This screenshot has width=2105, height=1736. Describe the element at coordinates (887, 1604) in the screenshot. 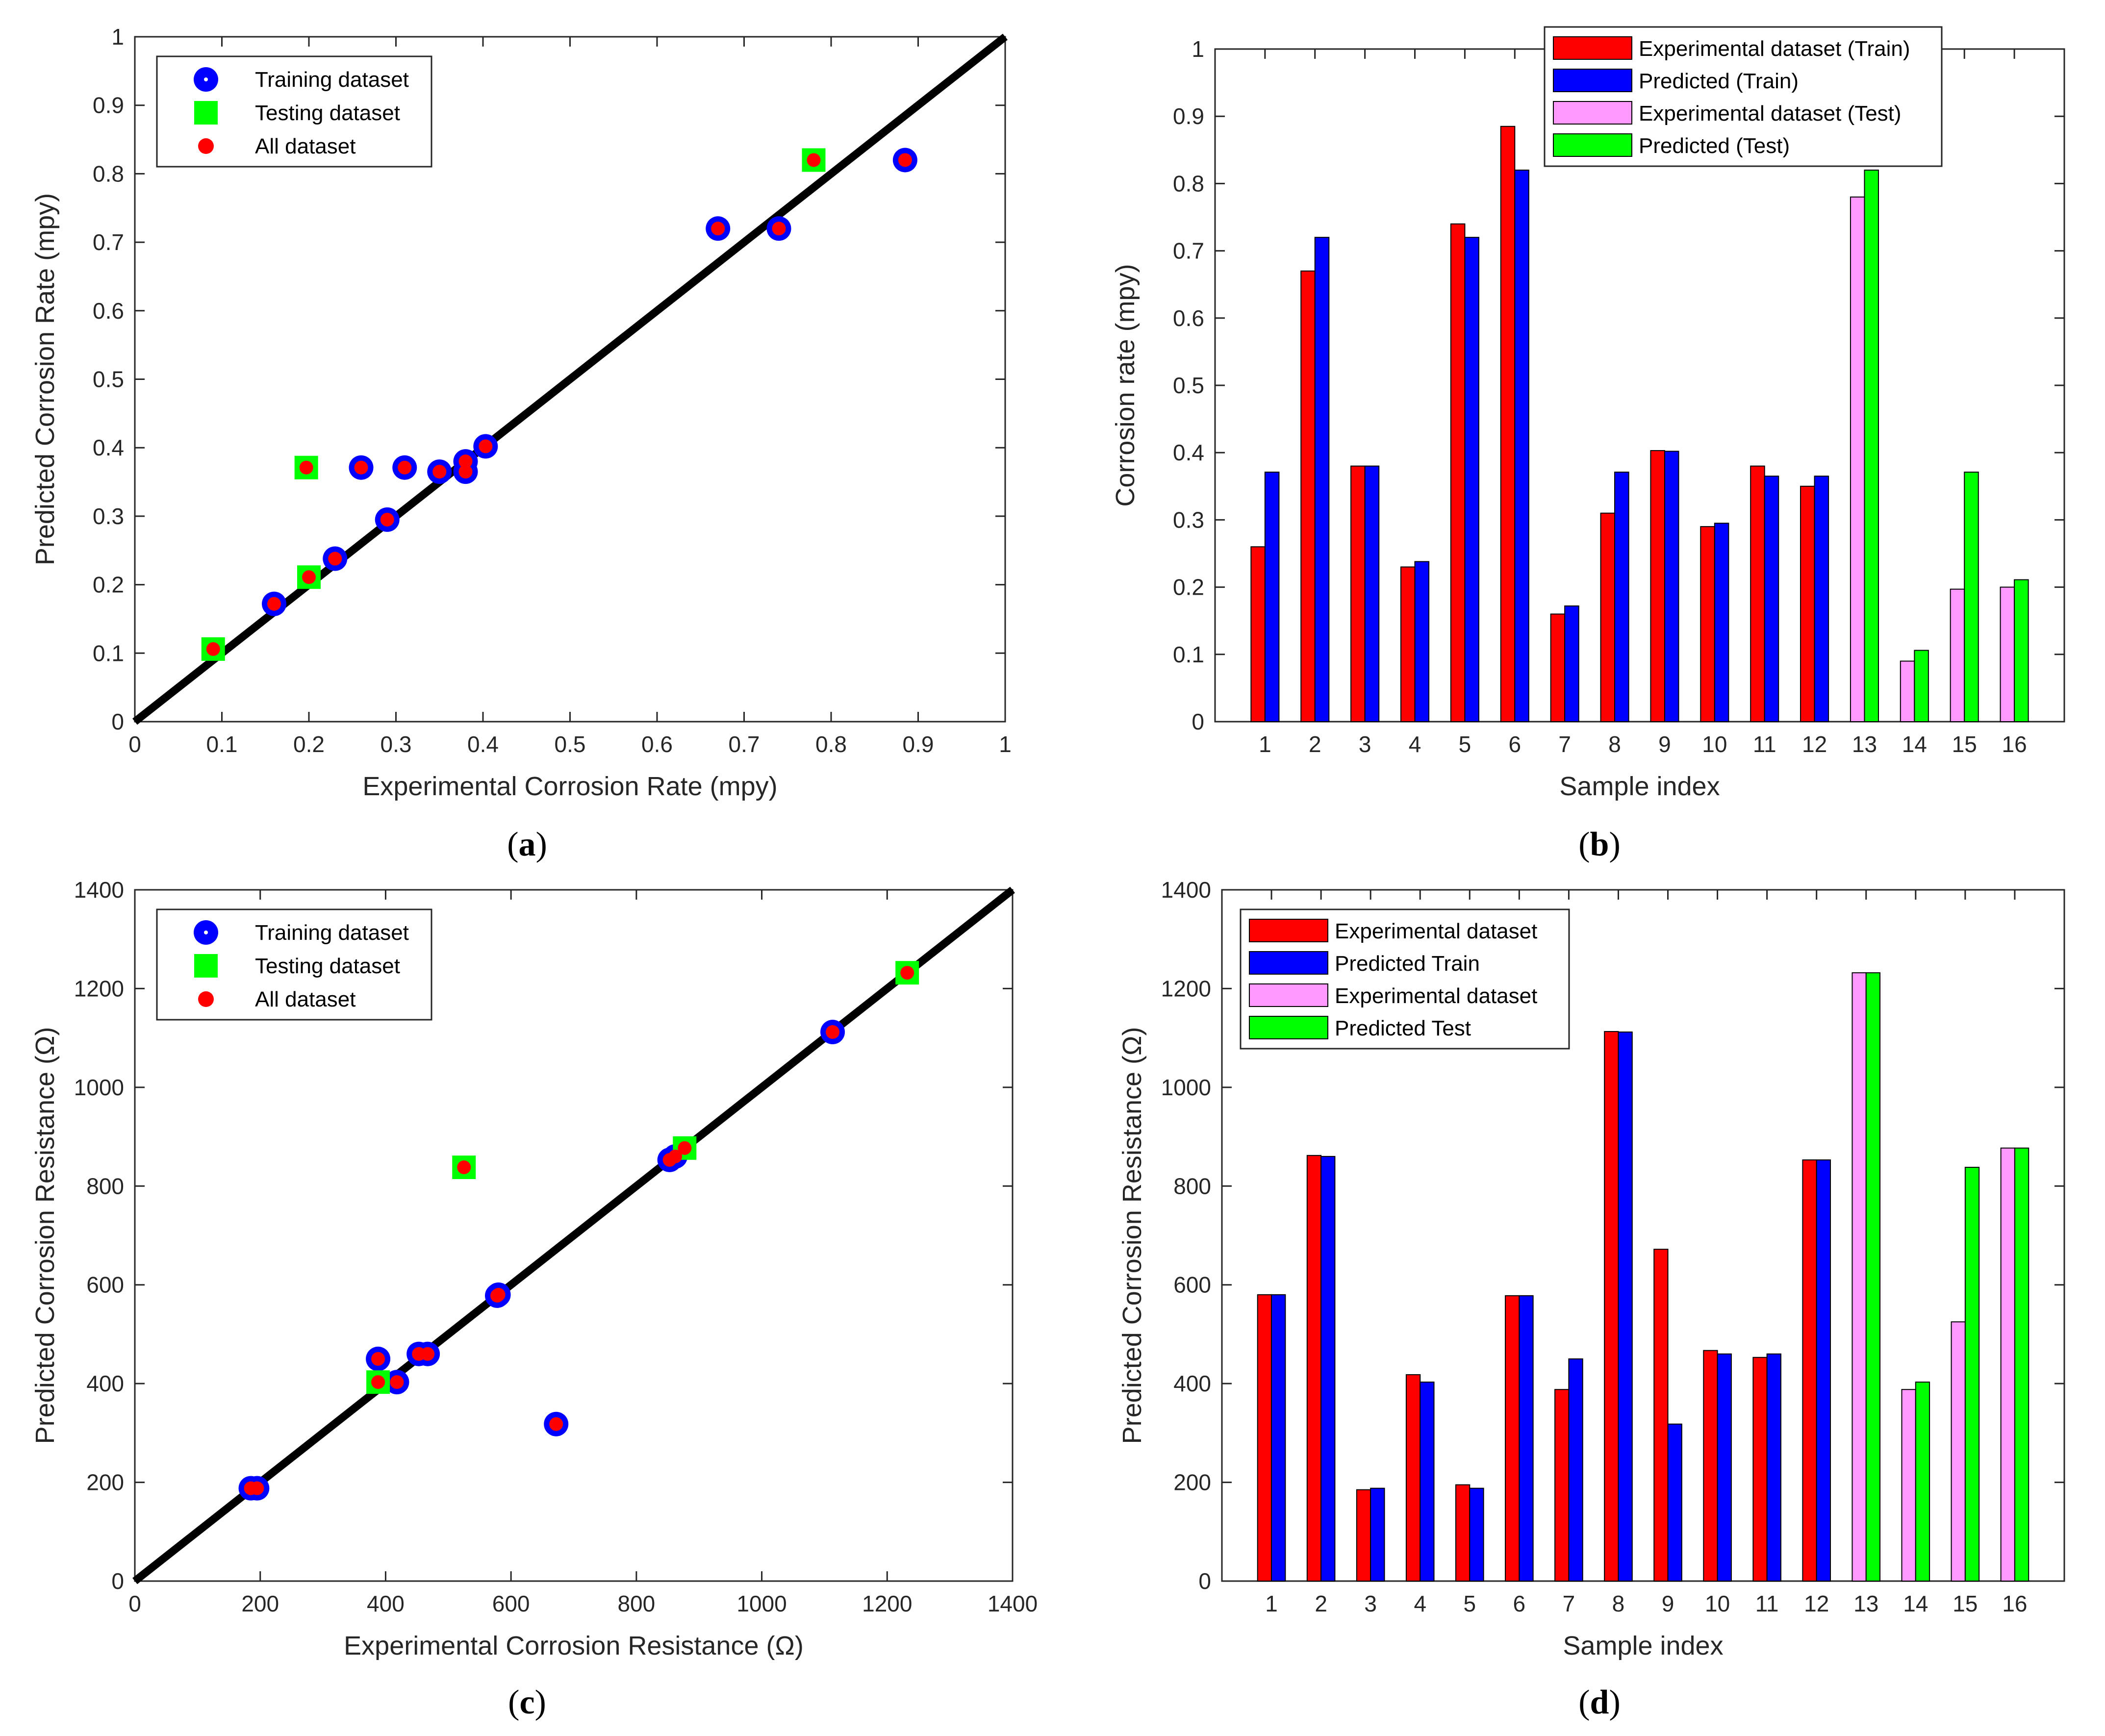

I see `c-xtick-label: 1200` at that location.